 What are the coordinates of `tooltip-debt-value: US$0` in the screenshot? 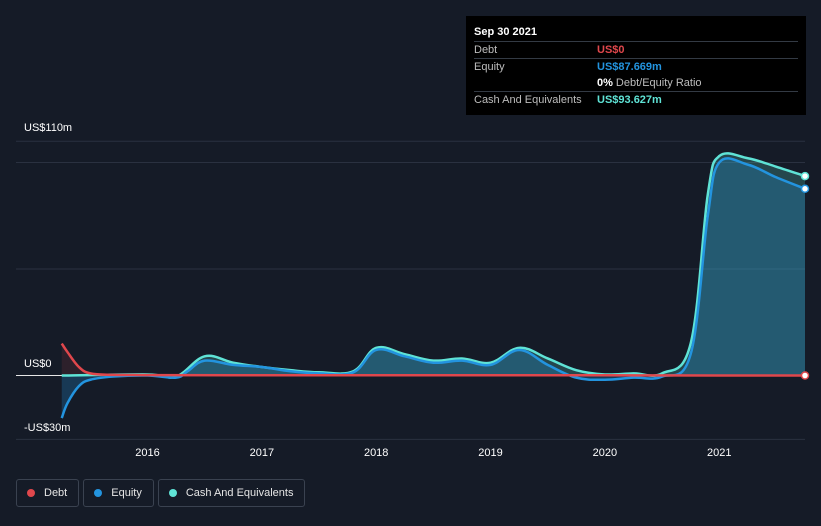 It's located at (611, 50).